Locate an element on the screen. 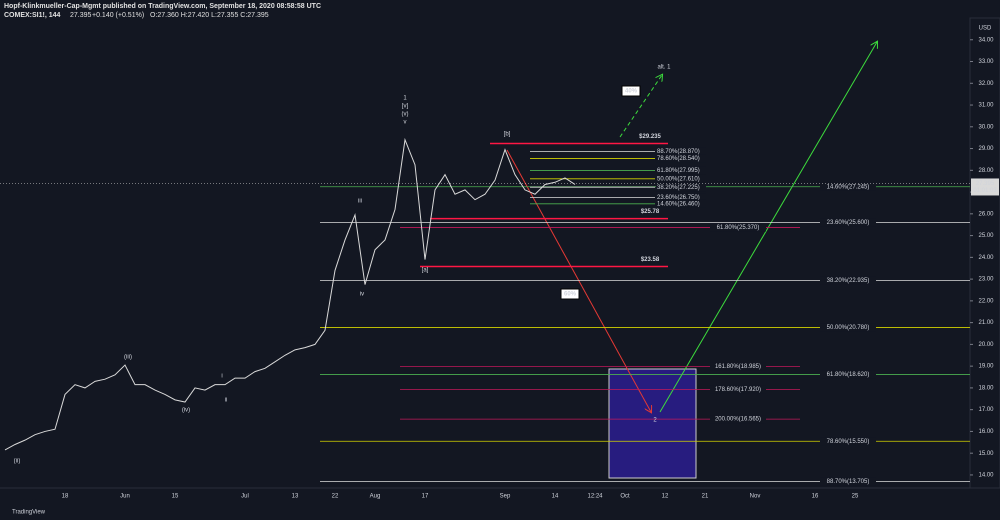  brand: TradingView is located at coordinates (29, 513).